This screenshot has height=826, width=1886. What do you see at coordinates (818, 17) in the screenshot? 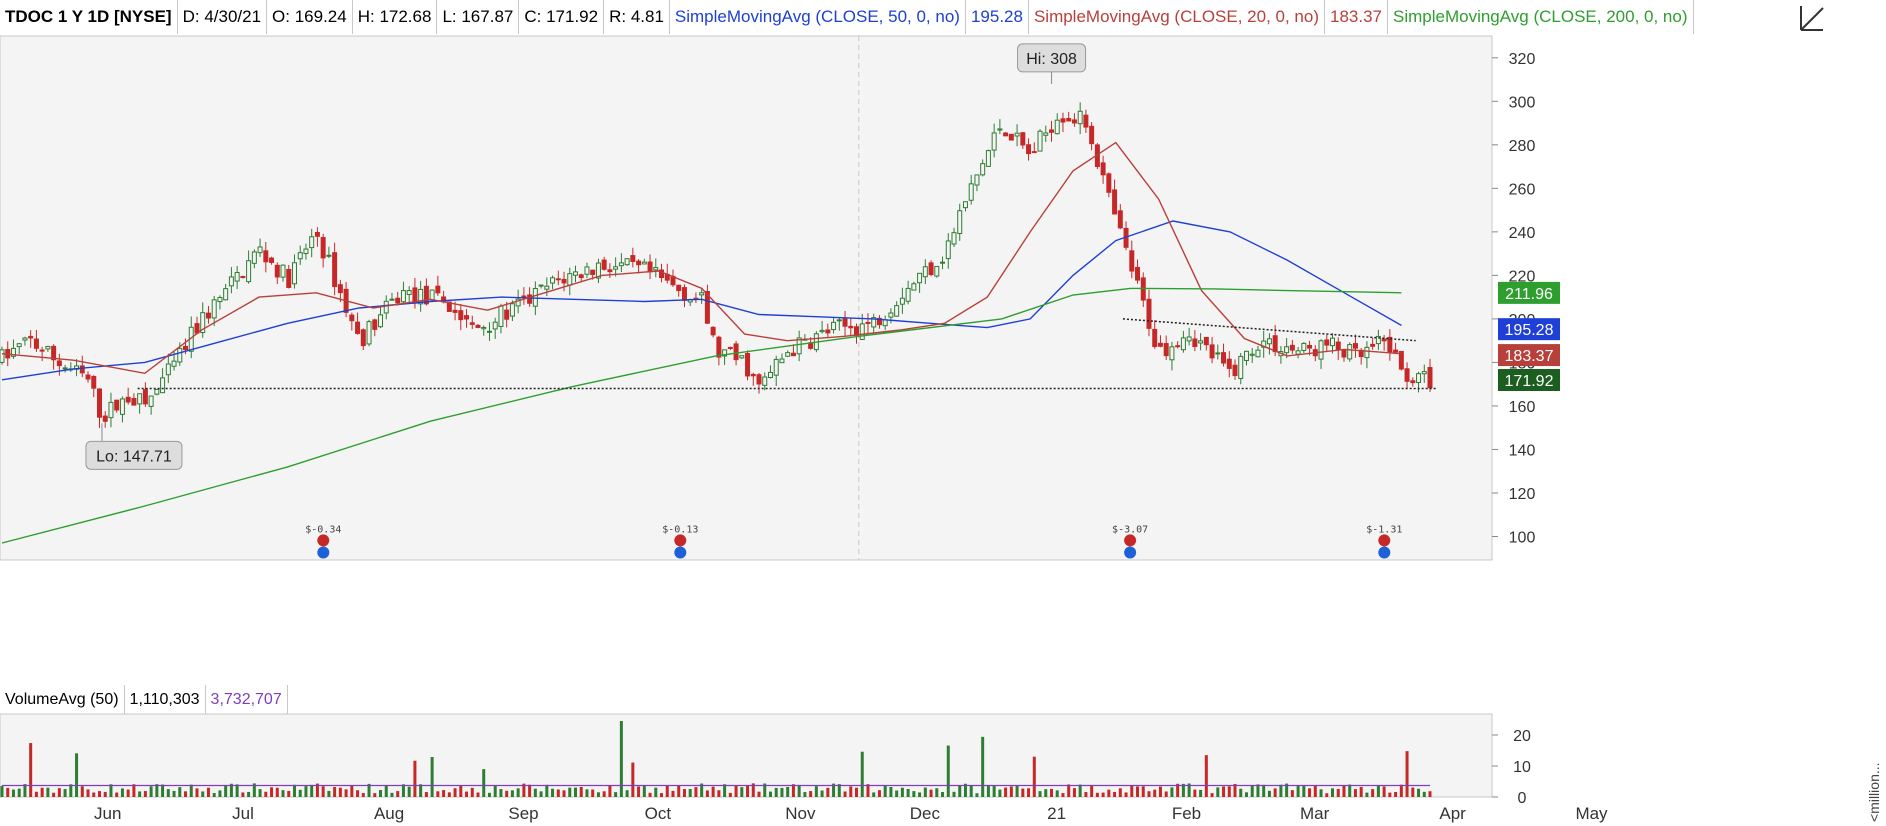
I see `sma50-label: SimpleMovingAvg (CLOSE, 50, 0, no)` at bounding box center [818, 17].